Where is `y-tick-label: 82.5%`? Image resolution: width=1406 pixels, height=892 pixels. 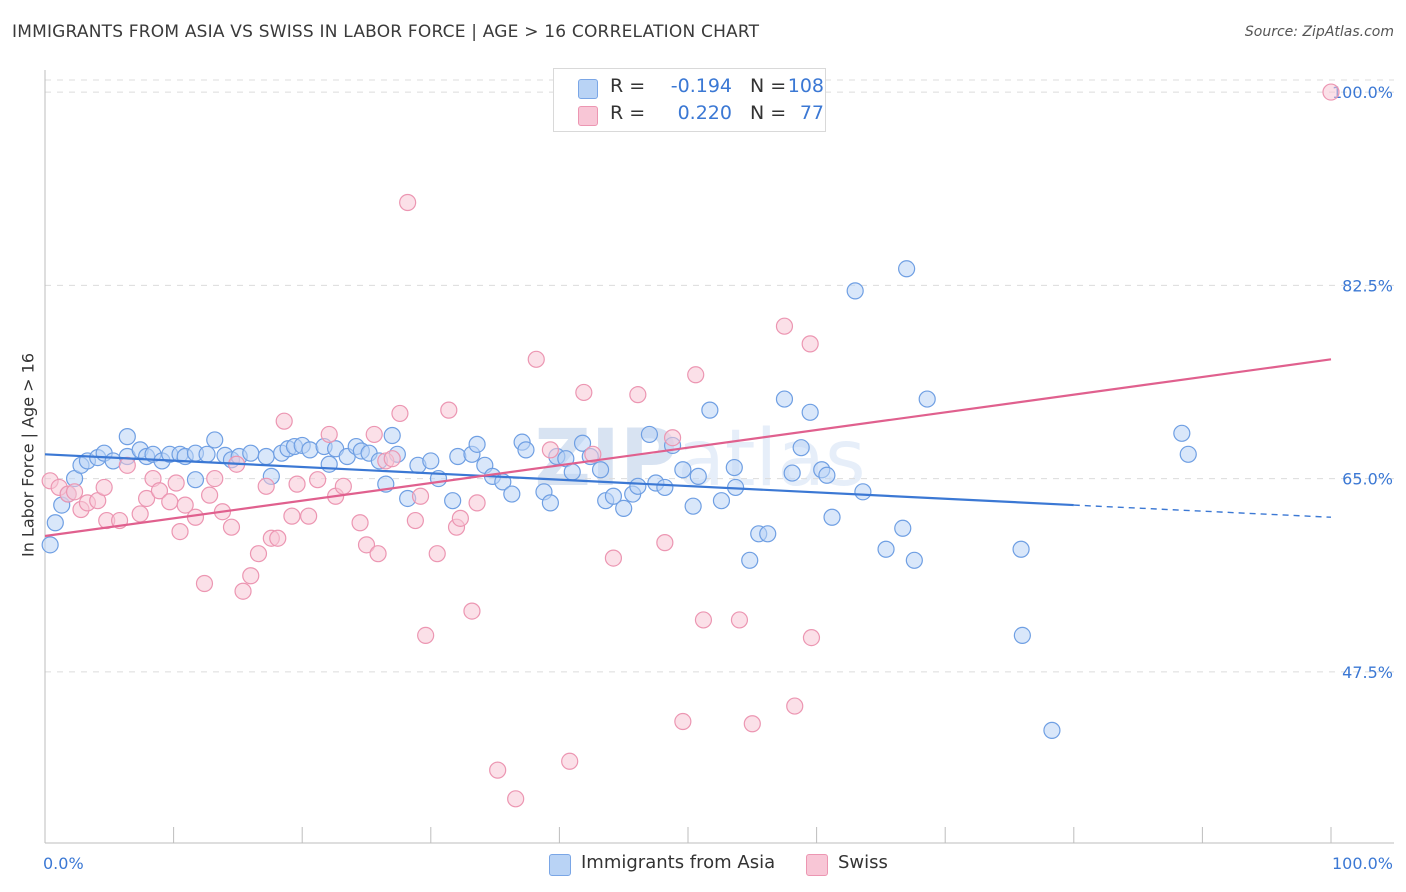
y-tick-label: 82.5% is located at coordinates (1367, 285).